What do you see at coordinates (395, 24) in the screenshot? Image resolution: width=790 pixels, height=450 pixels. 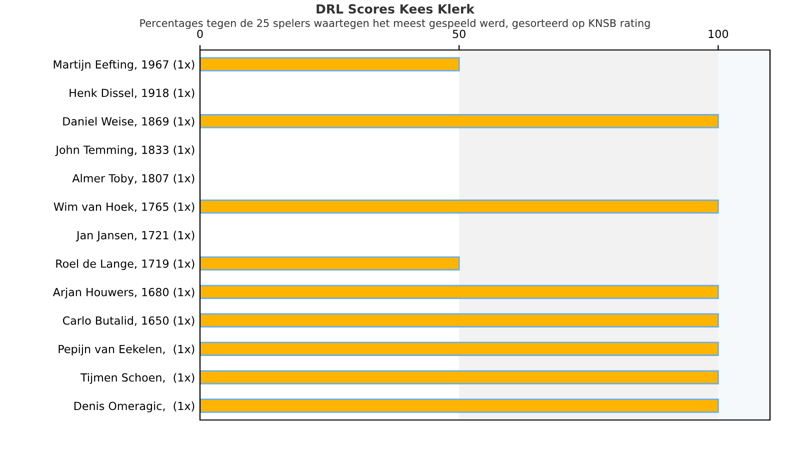 I see `chart-subtitle: Percentages tegen de 25 spelers waartegen het meest gespeeld werd, gesorteerd op KNSB rating` at bounding box center [395, 24].